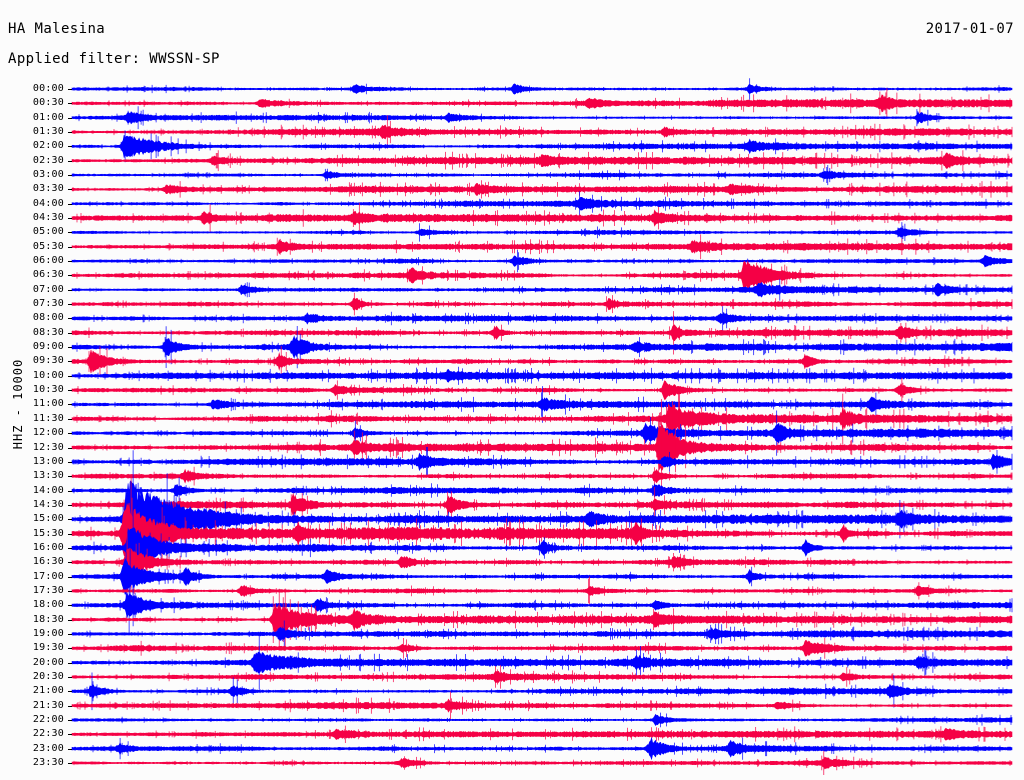  What do you see at coordinates (48, 117) in the screenshot?
I see `time-tick-label: 01:00` at bounding box center [48, 117].